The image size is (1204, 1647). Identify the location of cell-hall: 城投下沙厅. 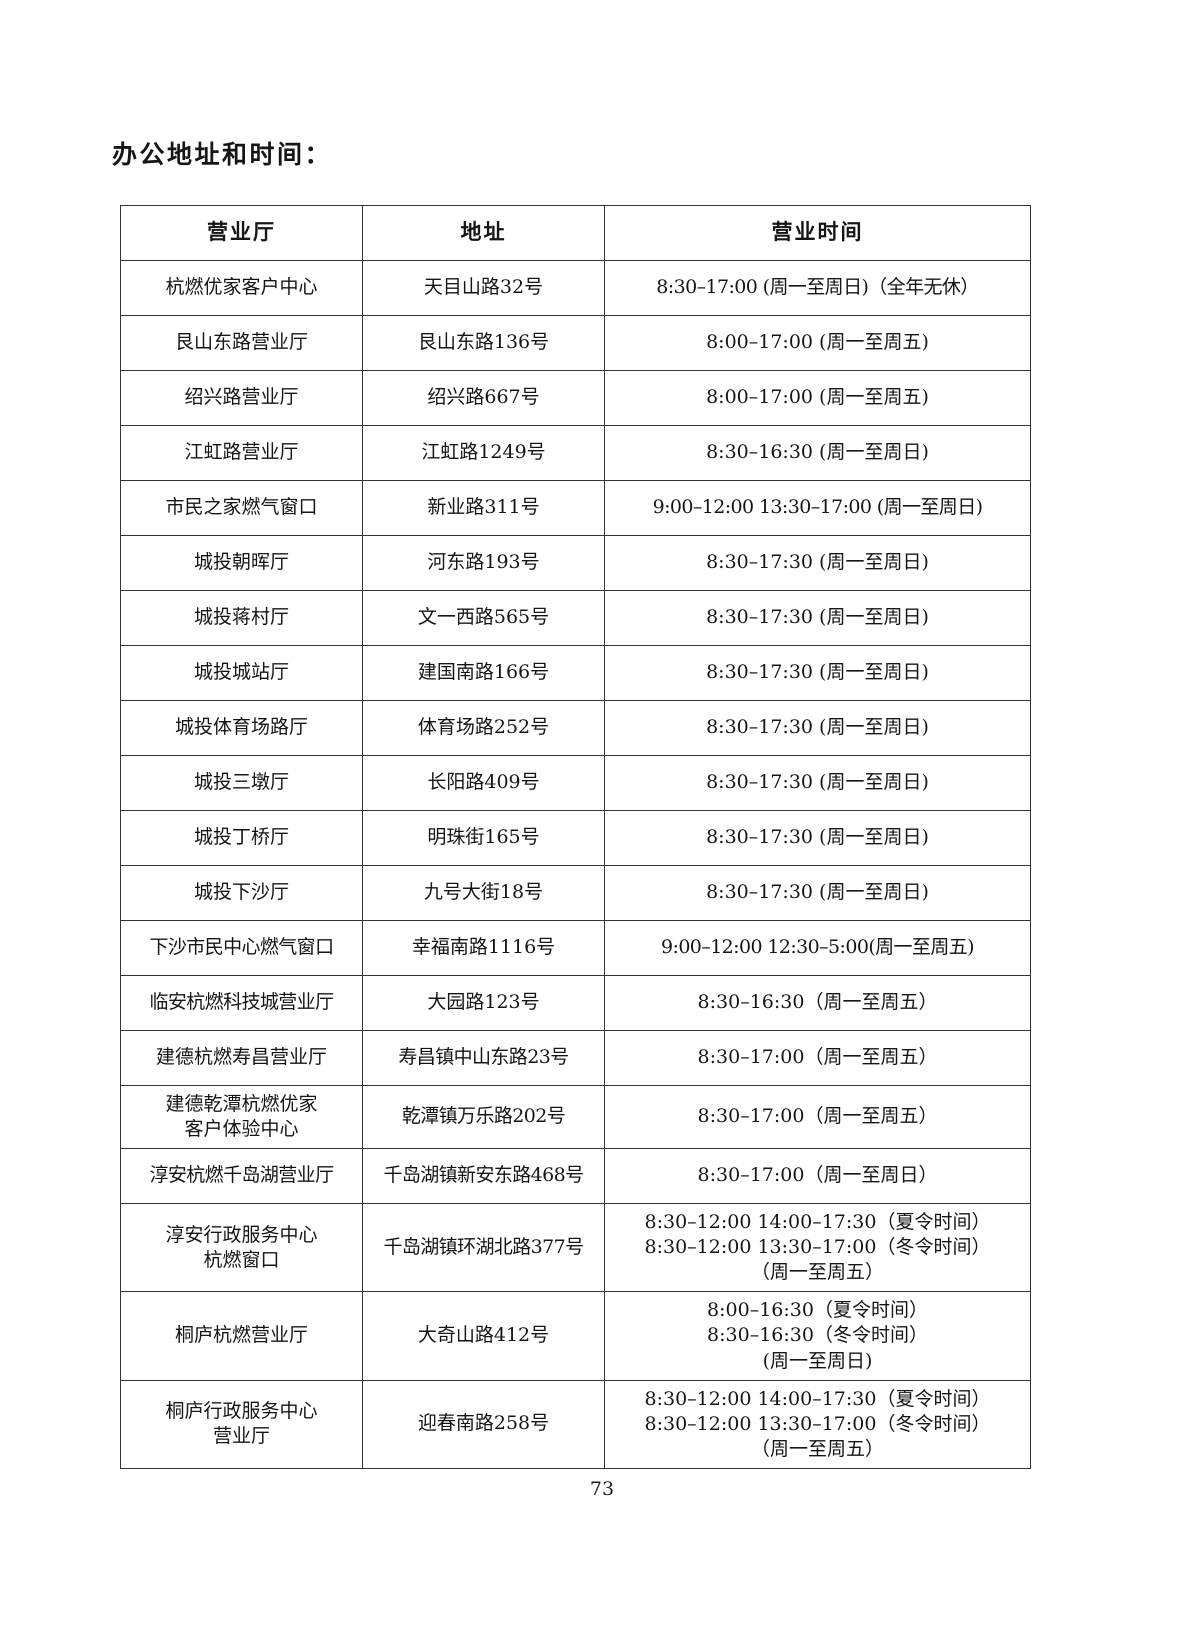
(241, 893).